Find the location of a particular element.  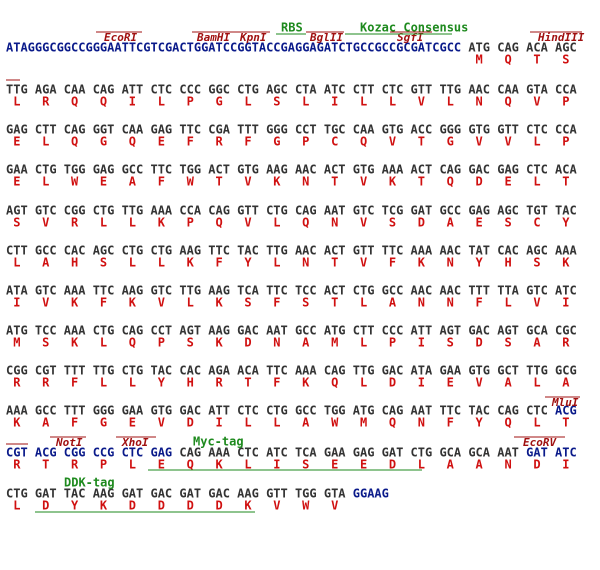

codon: AAC is located at coordinates (422, 291).